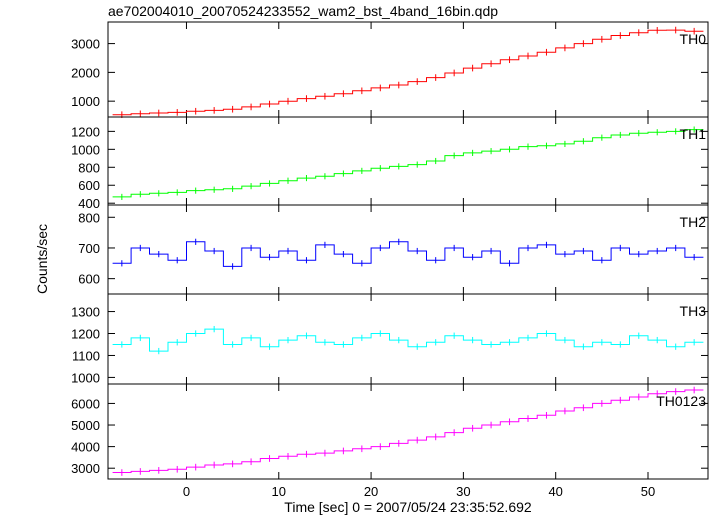 This screenshot has height=516, width=717. I want to click on series-line-th0, so click(408, 72).